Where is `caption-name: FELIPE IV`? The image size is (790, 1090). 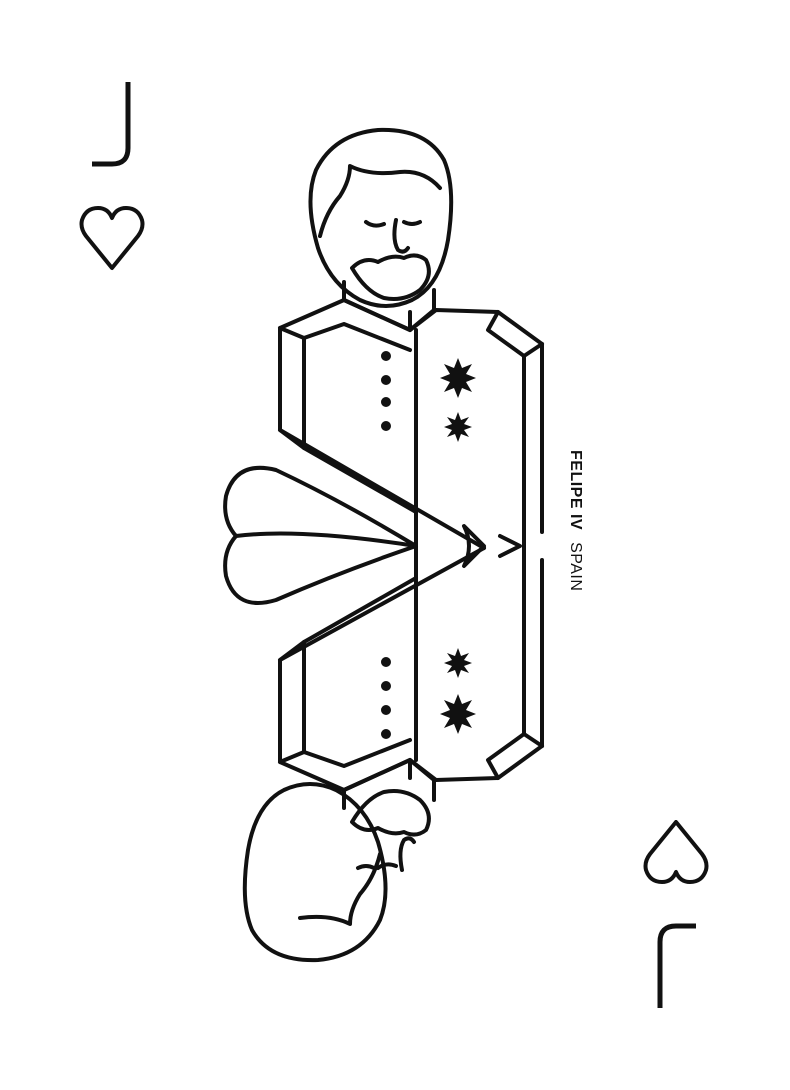 caption-name: FELIPE IV is located at coordinates (575, 490).